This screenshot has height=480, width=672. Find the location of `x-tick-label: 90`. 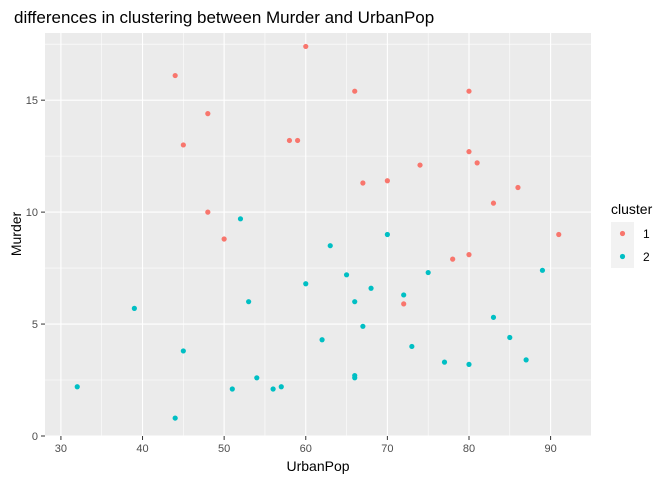

x-tick-label: 90 is located at coordinates (550, 449).